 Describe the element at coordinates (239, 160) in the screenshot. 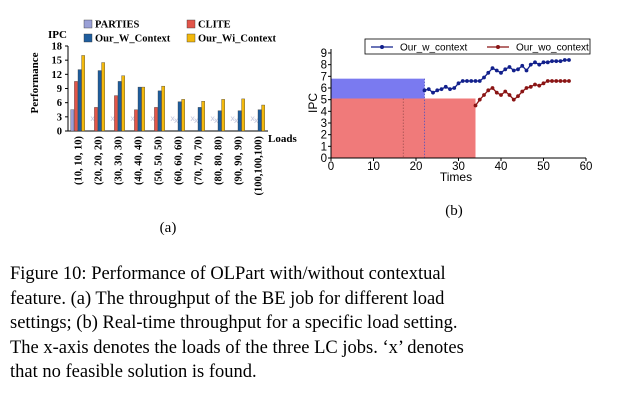

I see `chart-a-category-label: (90, 90, 90)` at that location.